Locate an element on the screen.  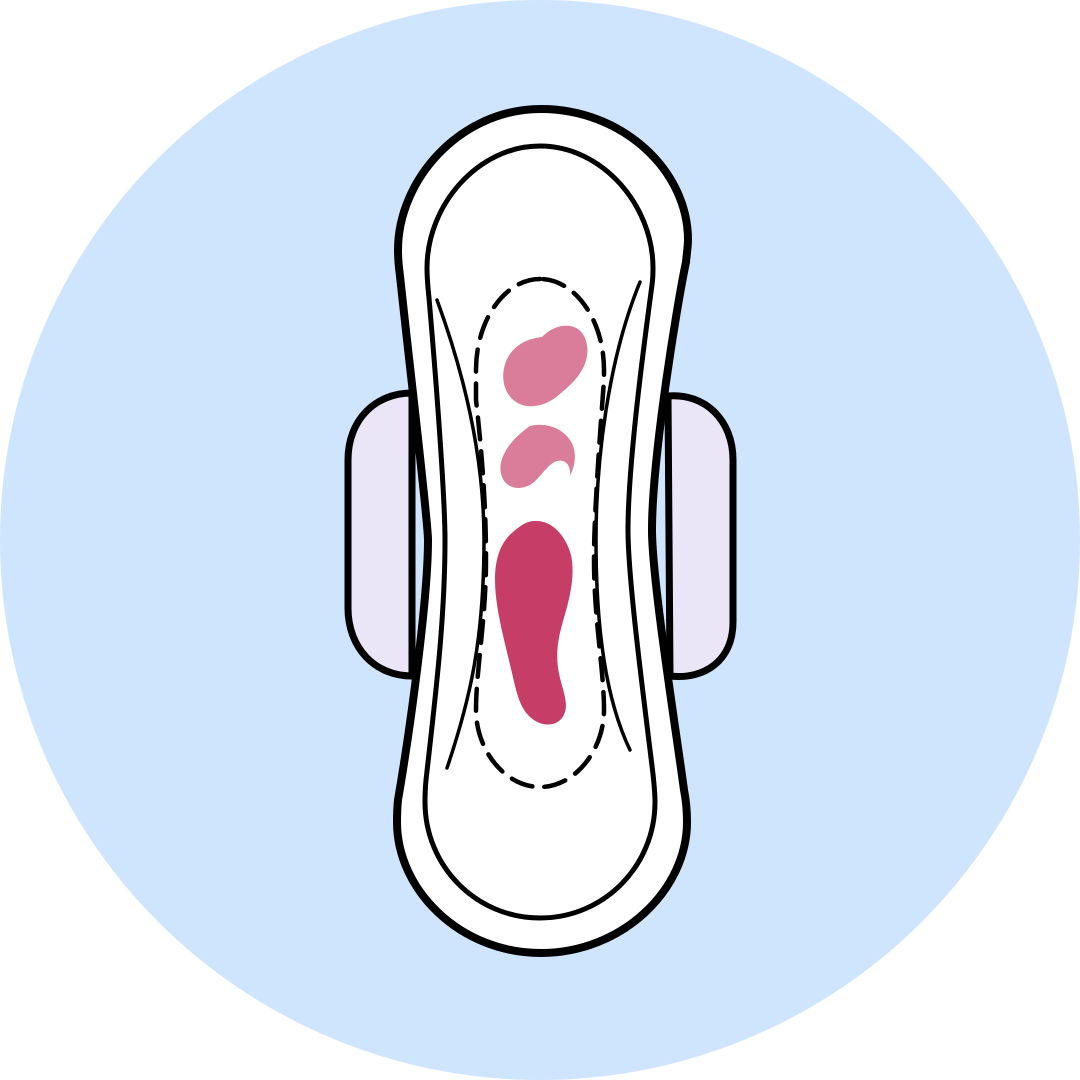
right-wing is located at coordinates (700, 536).